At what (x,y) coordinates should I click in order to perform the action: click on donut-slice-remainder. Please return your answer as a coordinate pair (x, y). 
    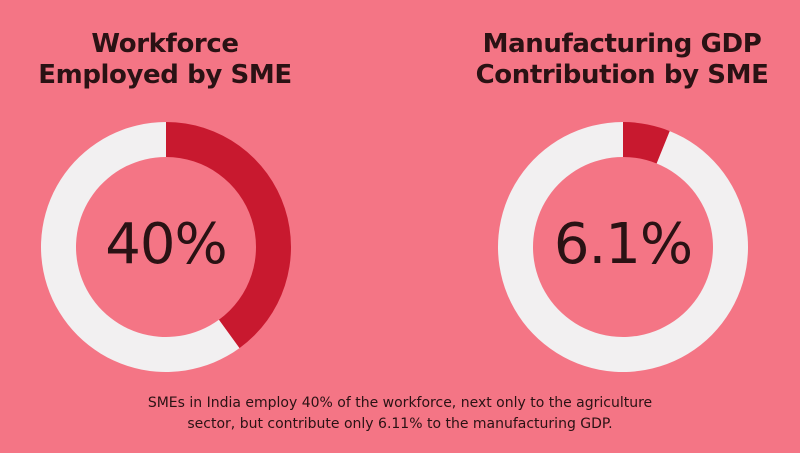
    Looking at the image, I should click on (140, 247).